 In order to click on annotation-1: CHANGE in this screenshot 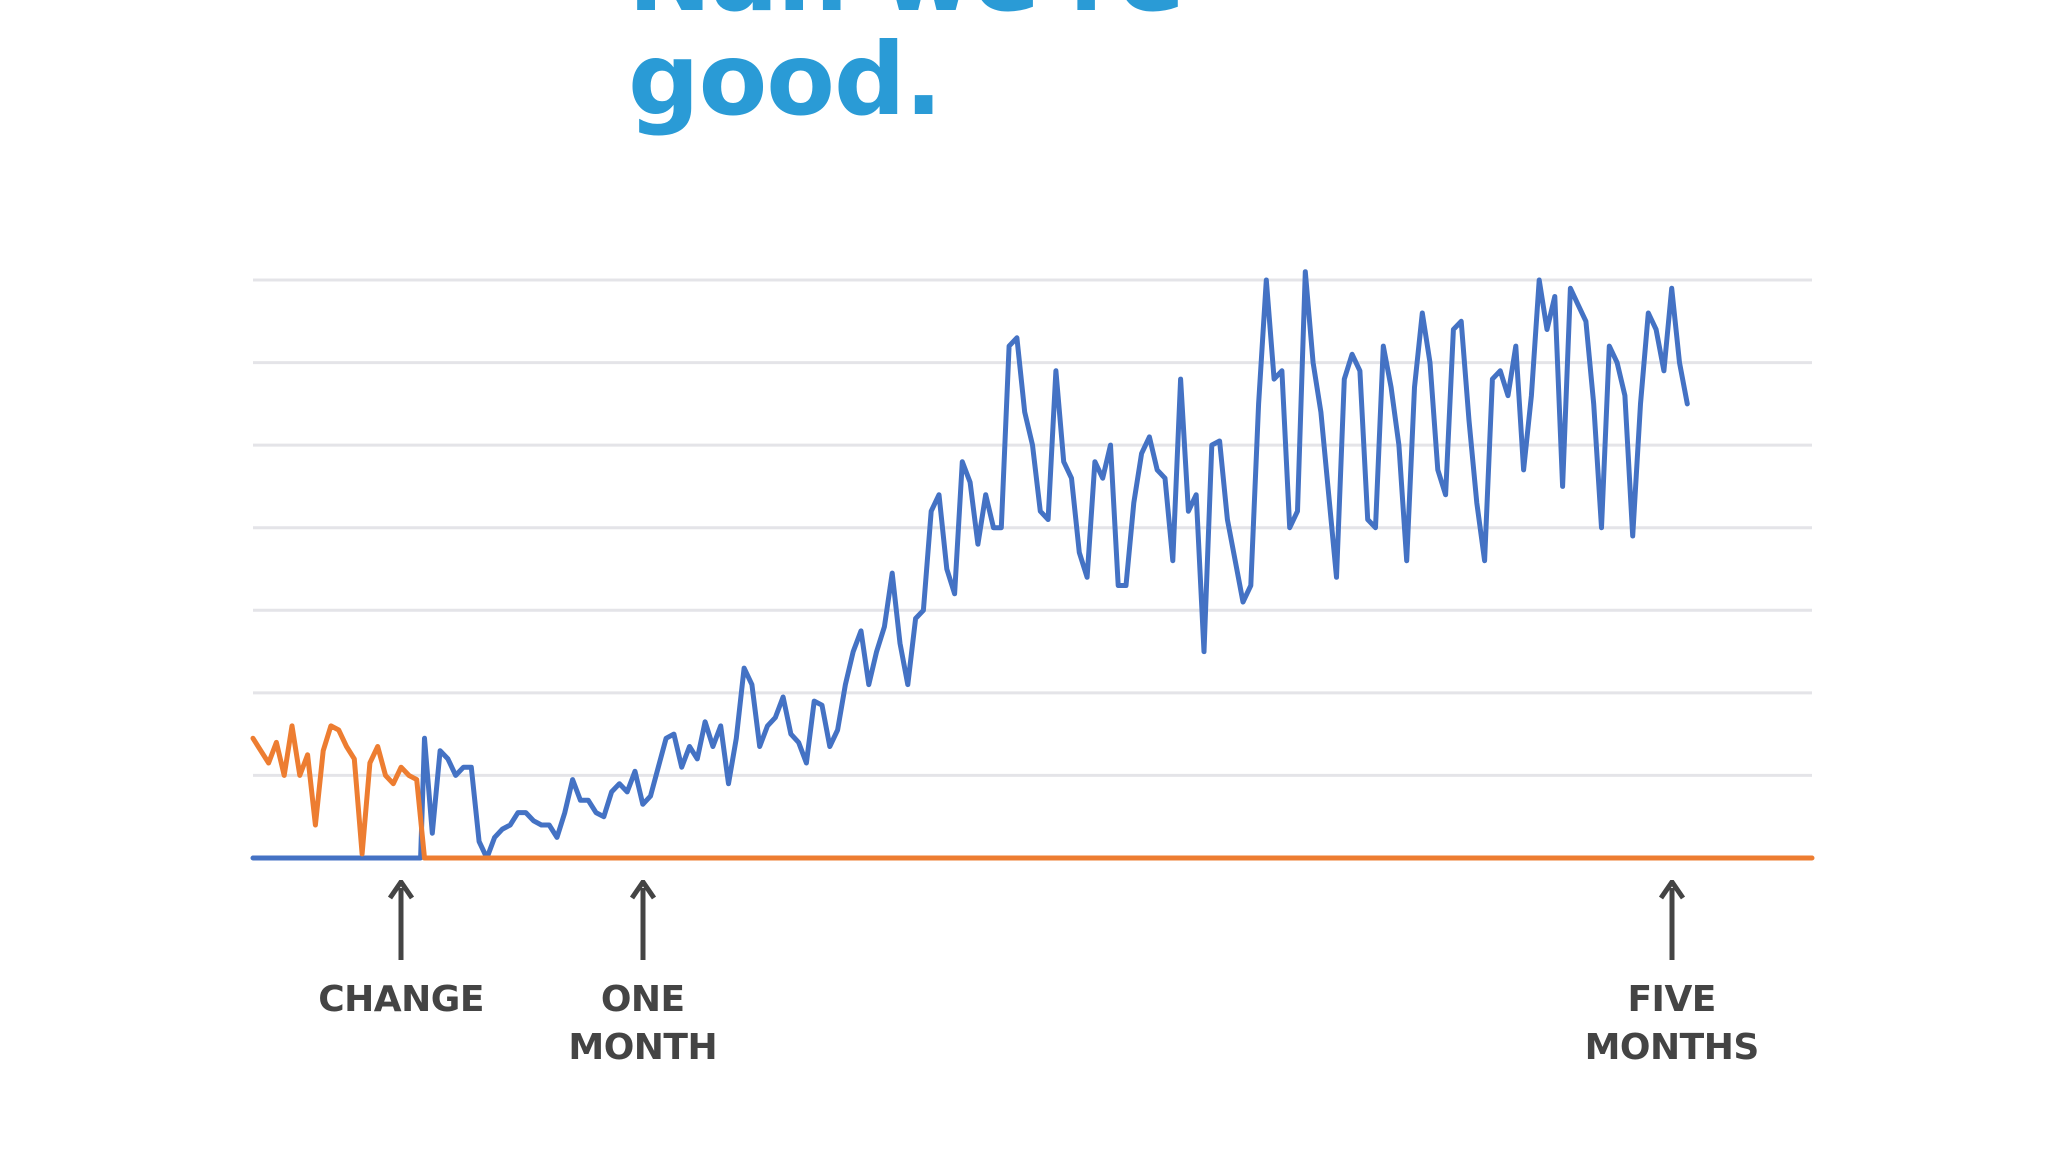, I will do `click(401, 952)`.